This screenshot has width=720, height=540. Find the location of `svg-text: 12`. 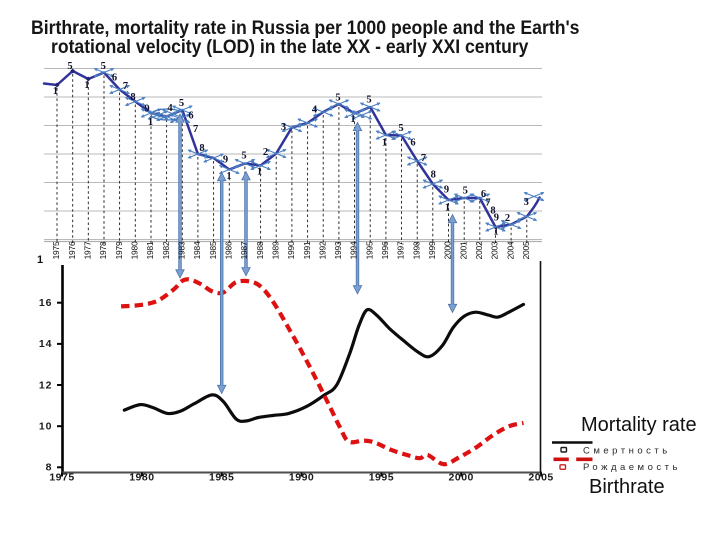

svg-text: 12 is located at coordinates (46, 385).